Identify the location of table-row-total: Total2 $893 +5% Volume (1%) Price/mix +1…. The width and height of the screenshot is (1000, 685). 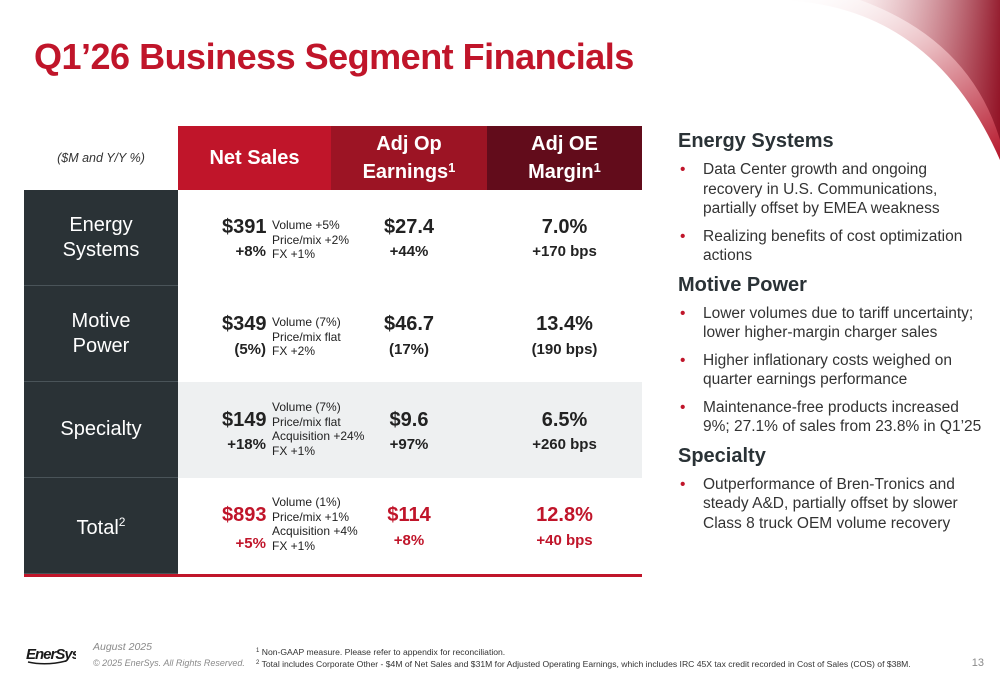
(333, 526).